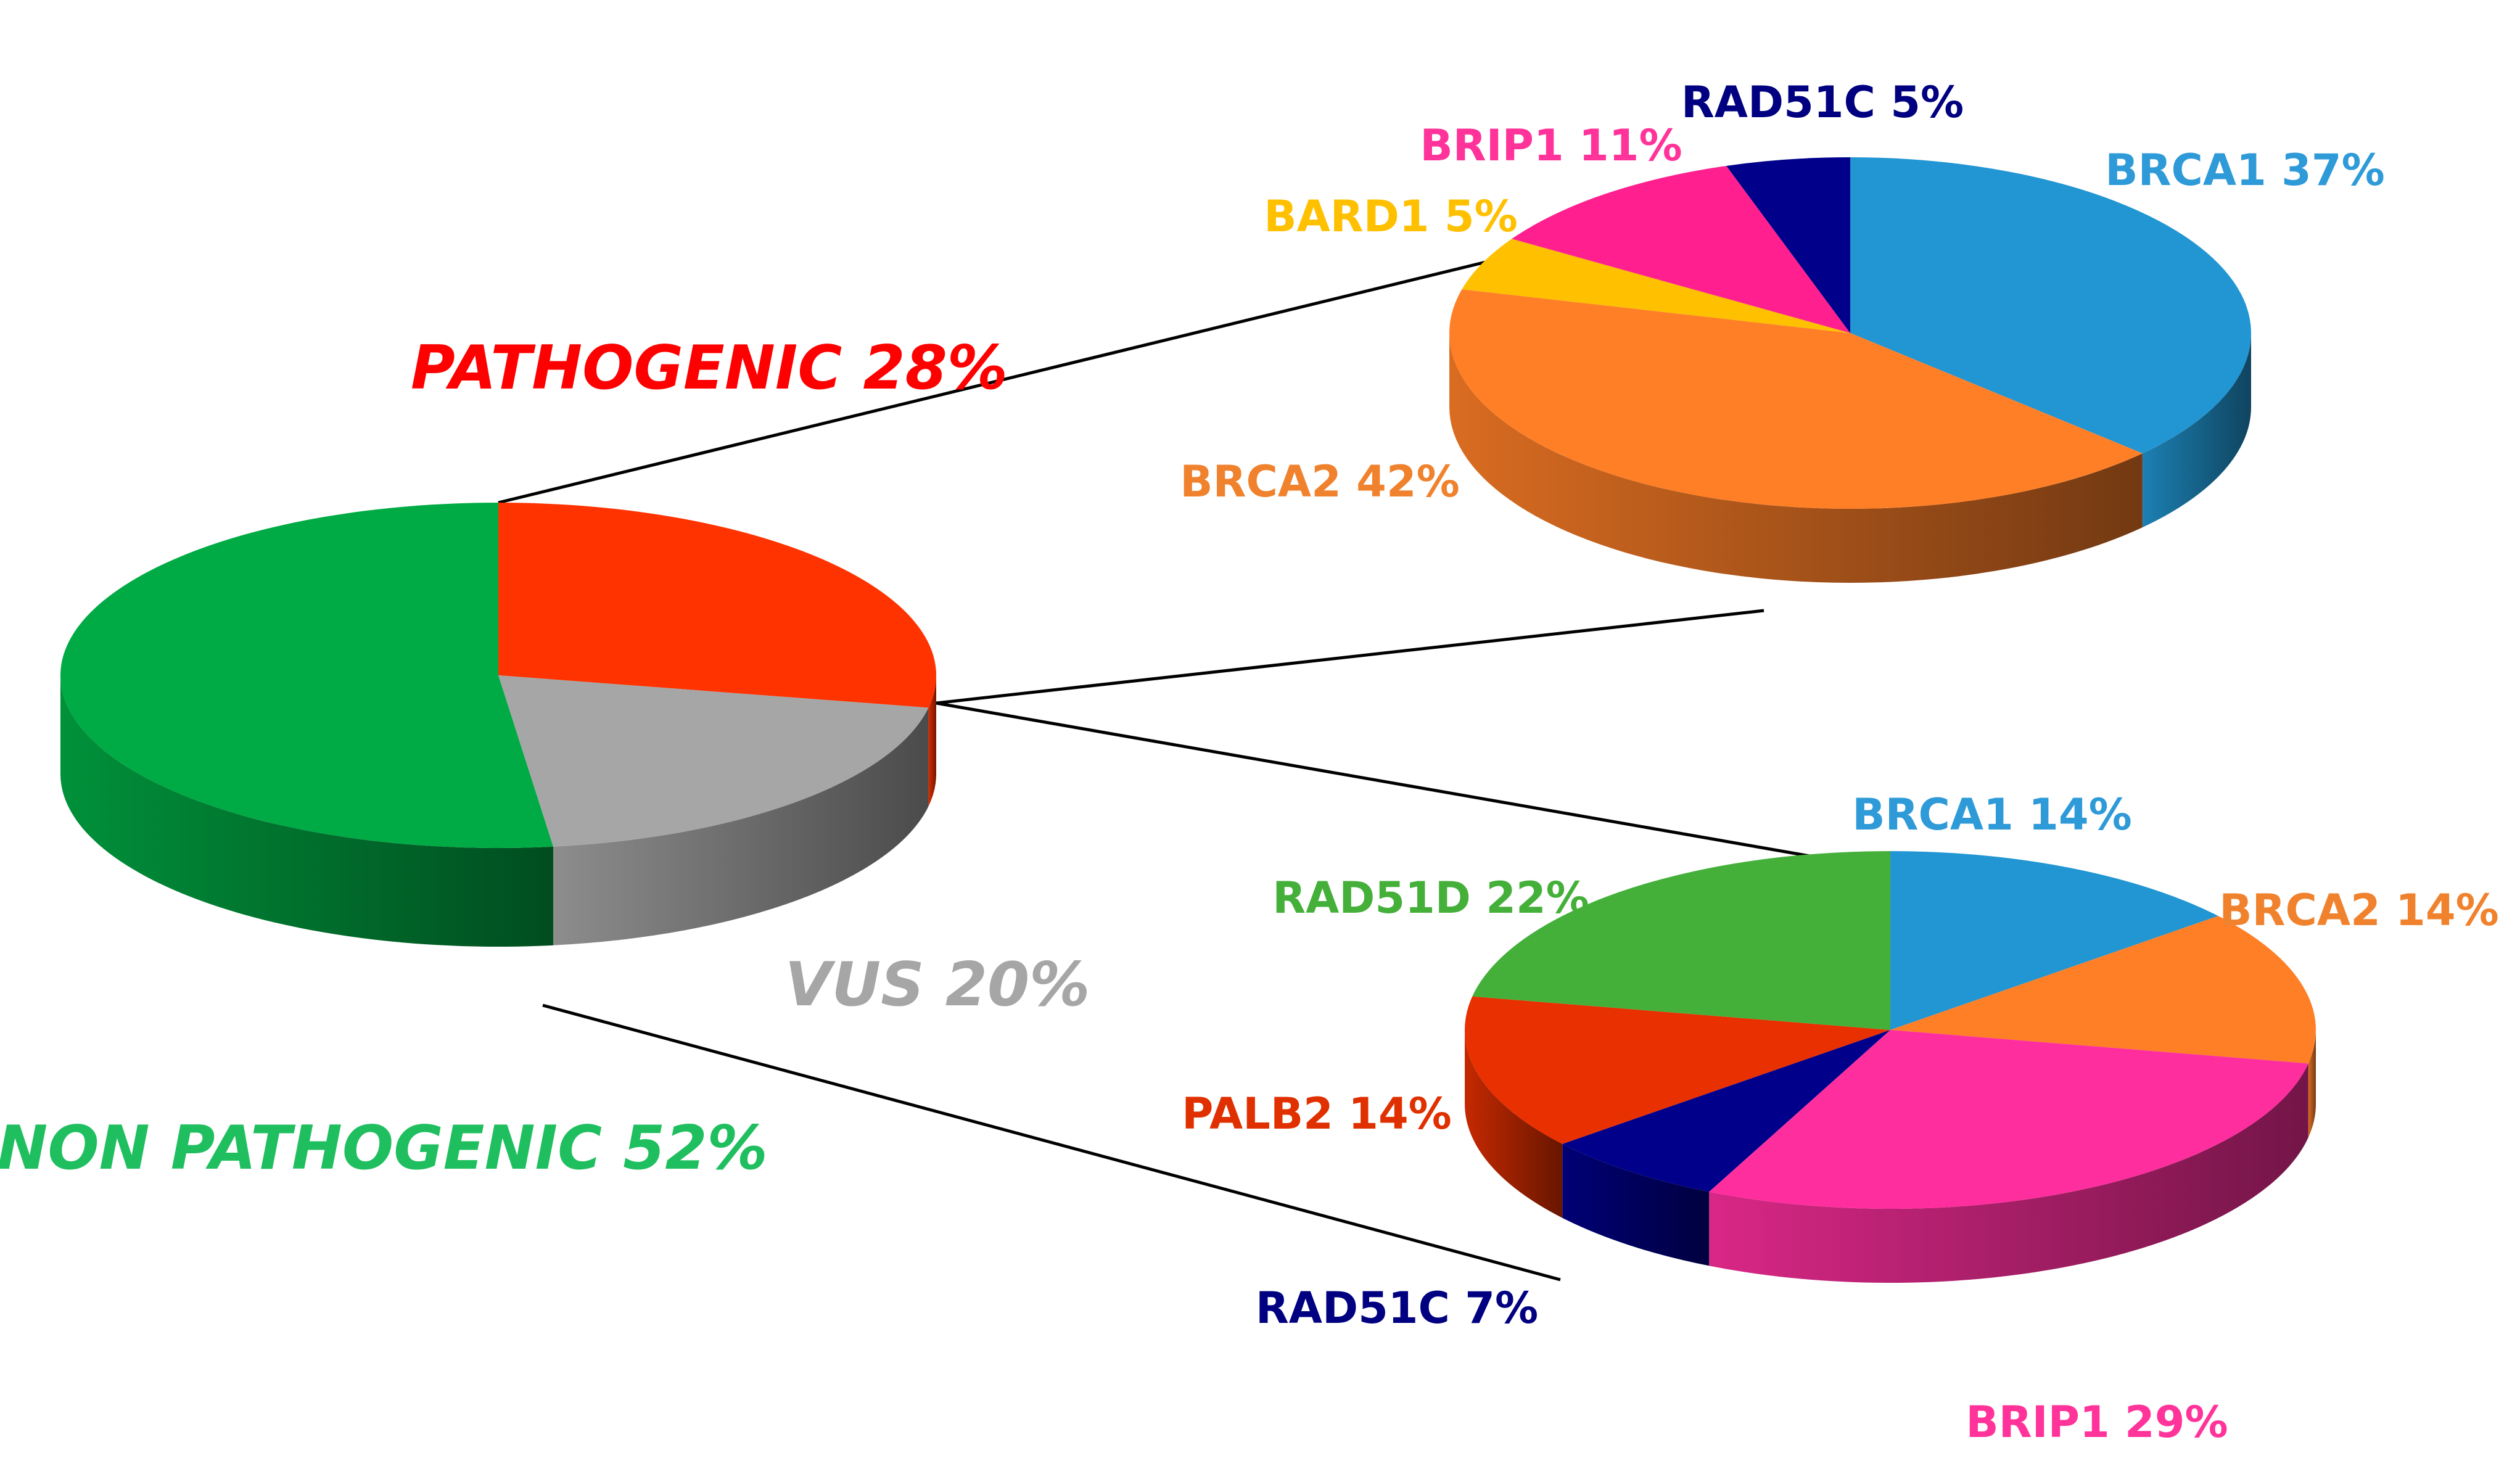  I want to click on pie-1-label-rad51c-5: RAD51C 5%, so click(1823, 103).